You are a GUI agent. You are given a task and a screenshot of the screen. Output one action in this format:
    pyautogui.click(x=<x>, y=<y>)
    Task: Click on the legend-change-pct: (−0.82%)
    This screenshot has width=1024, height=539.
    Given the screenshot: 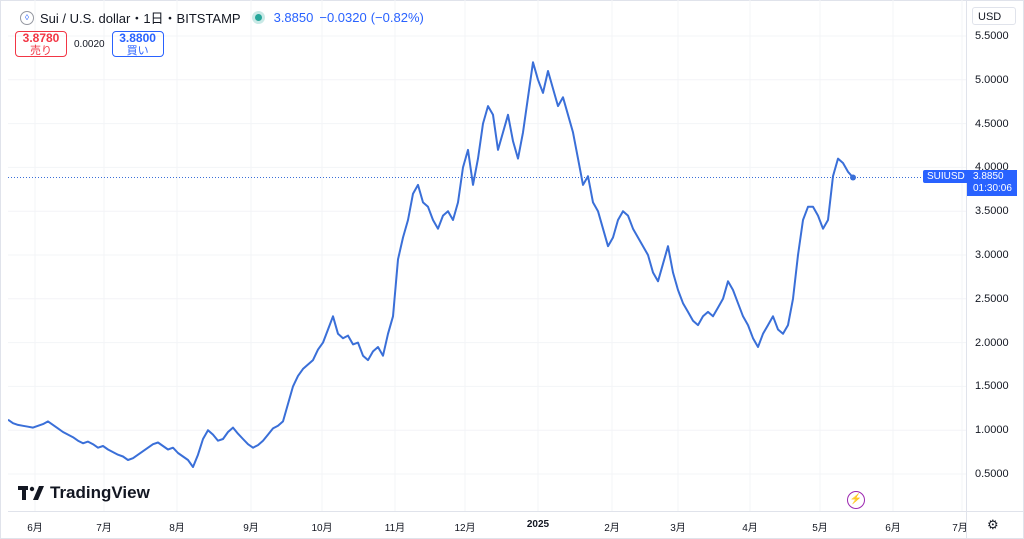 What is the action you would take?
    pyautogui.click(x=397, y=17)
    